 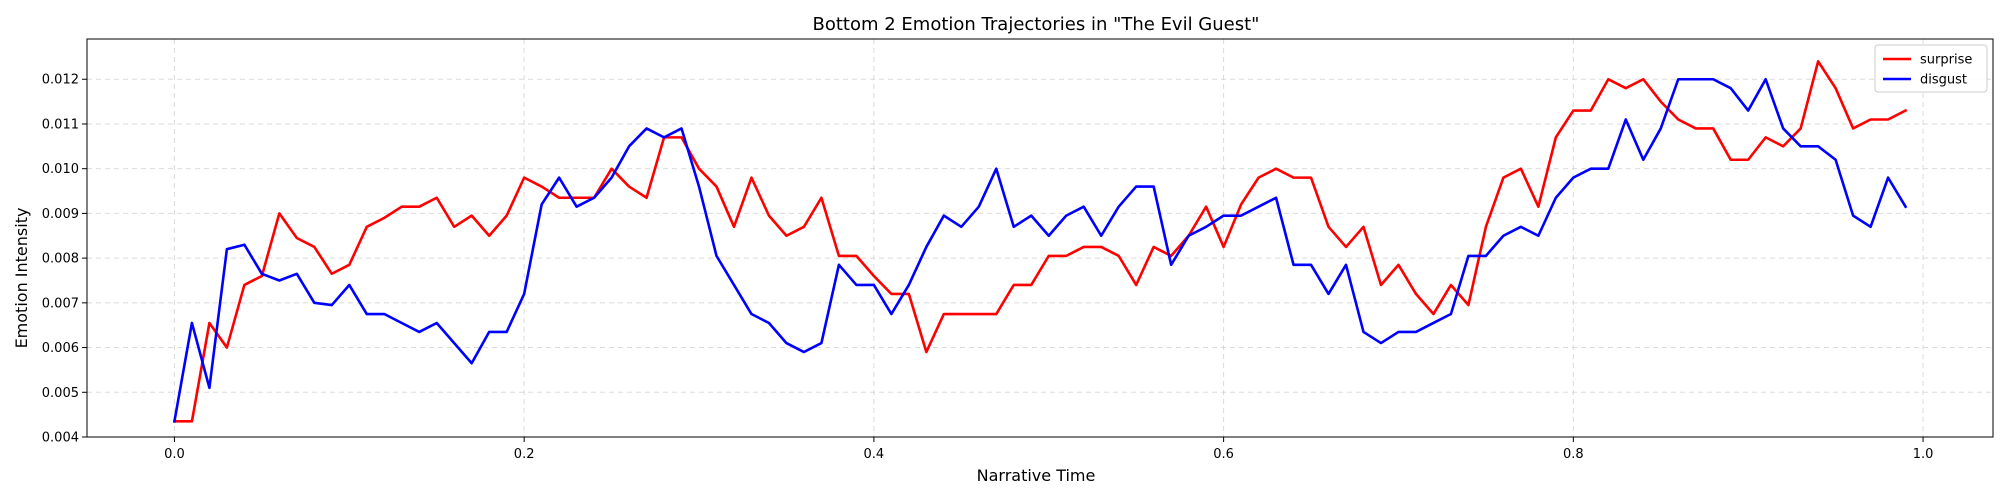 I want to click on y-tick-label: 0.008, so click(x=60, y=259).